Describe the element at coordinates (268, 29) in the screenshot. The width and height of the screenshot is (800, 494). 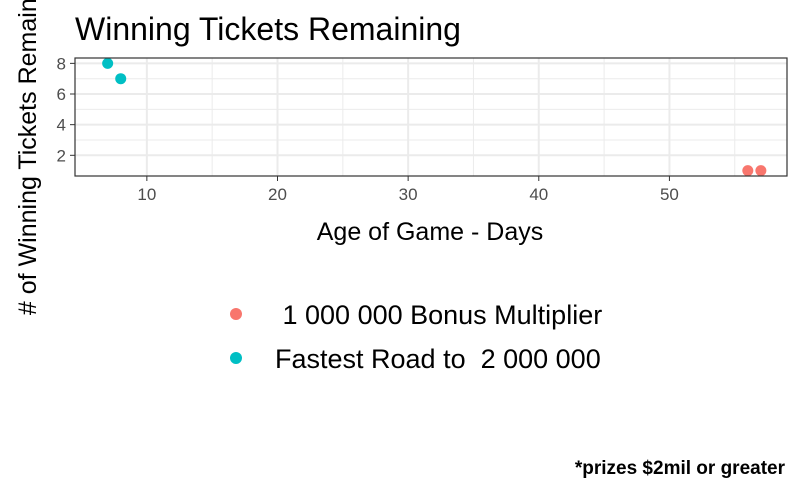
I see `chart-title: Winning Tickets Remaining` at that location.